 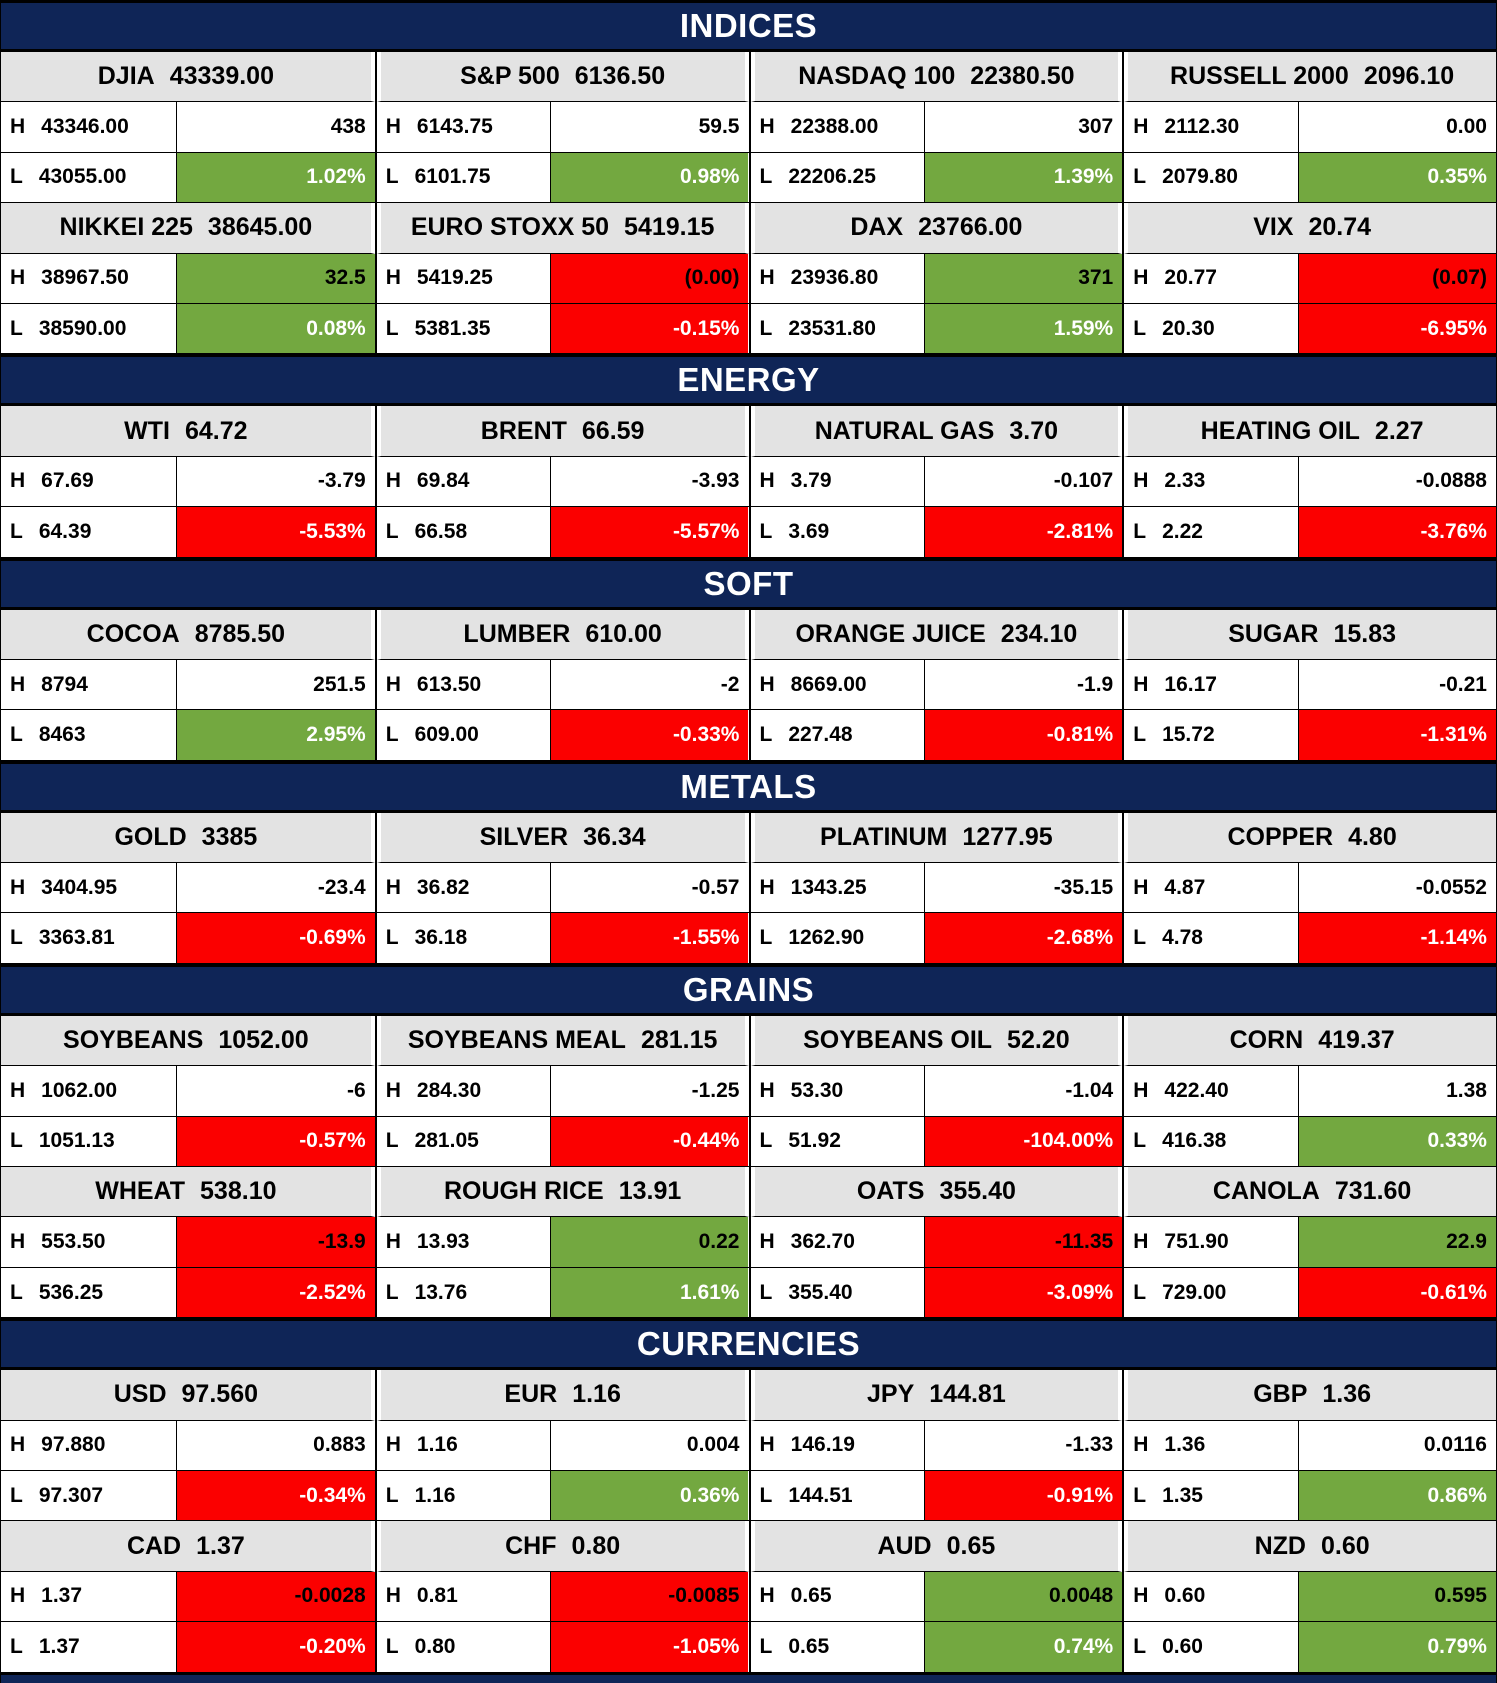 I want to click on instrument-silver: SILVER 36.34 H 36.82 -0.57 L 36.18 -1.55%, so click(x=561, y=888).